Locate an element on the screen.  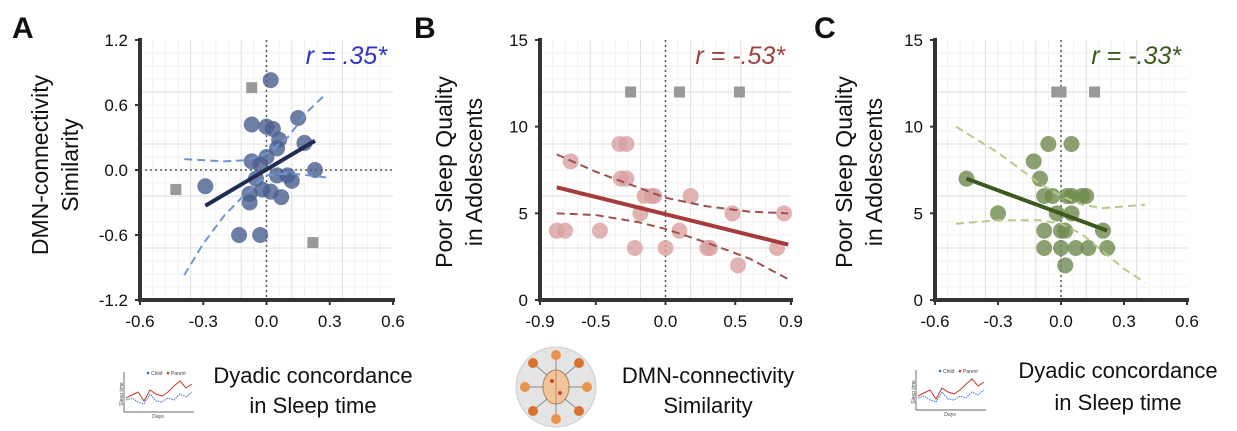
inset-legend-child-a: Child is located at coordinates (157, 374).